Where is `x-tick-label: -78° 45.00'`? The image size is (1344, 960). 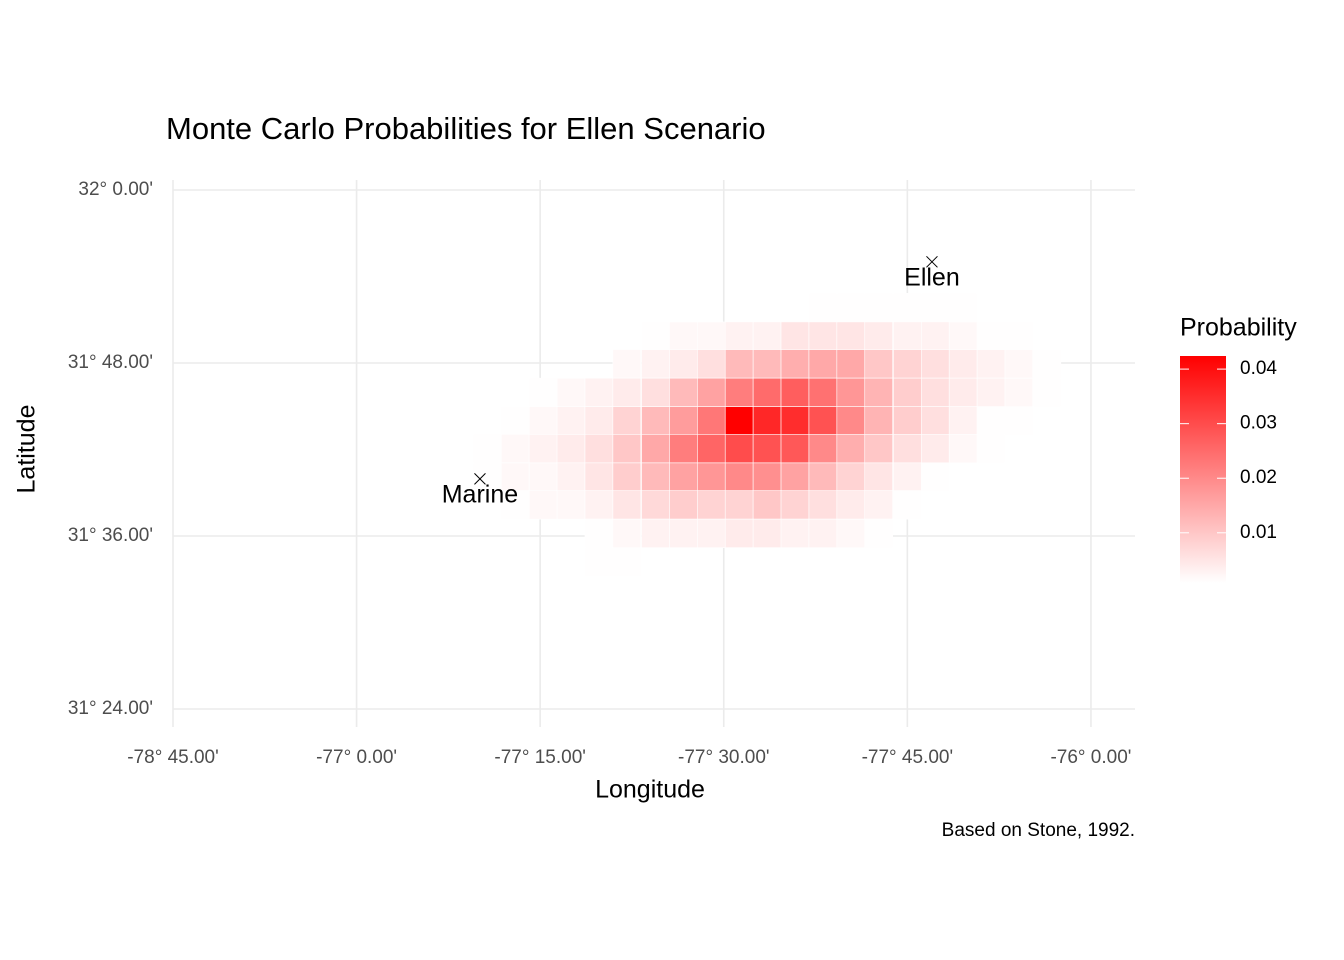
x-tick-label: -78° 45.00' is located at coordinates (173, 757).